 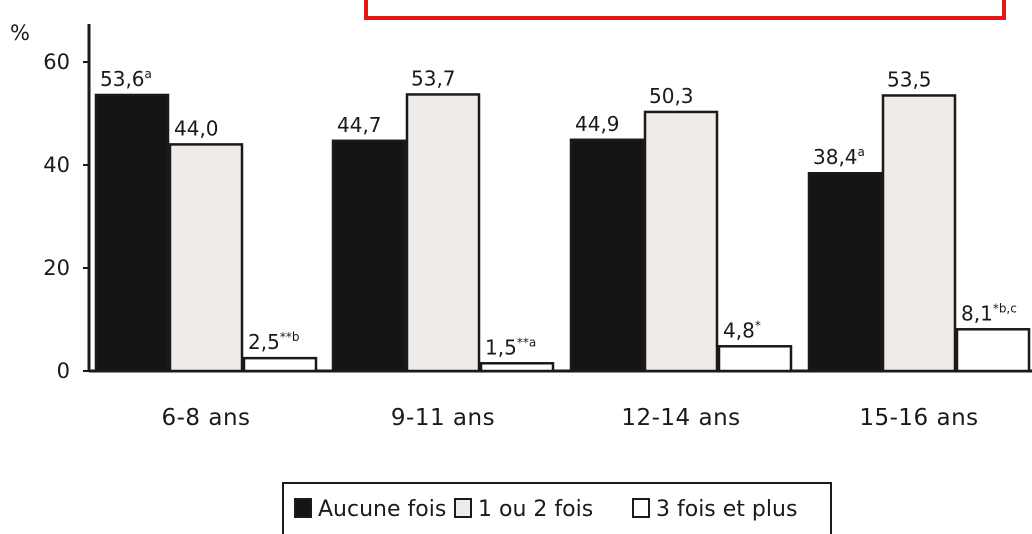 What do you see at coordinates (726, 509) in the screenshot?
I see `legend-label: 3 fois et plus` at bounding box center [726, 509].